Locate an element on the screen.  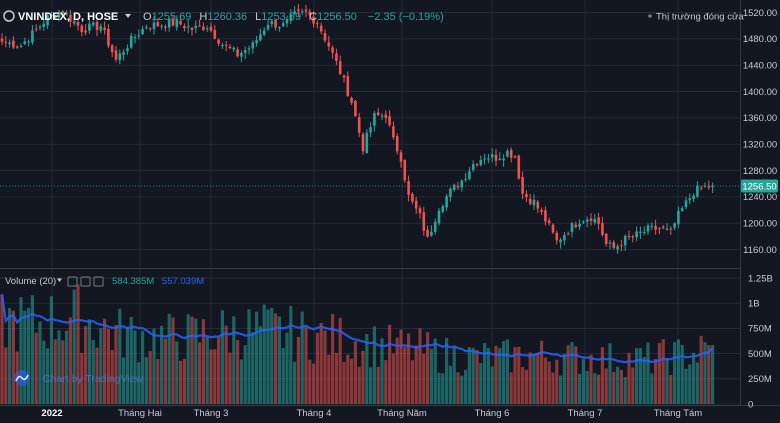
price-change: −2.35 (−0.19%) is located at coordinates (406, 17).